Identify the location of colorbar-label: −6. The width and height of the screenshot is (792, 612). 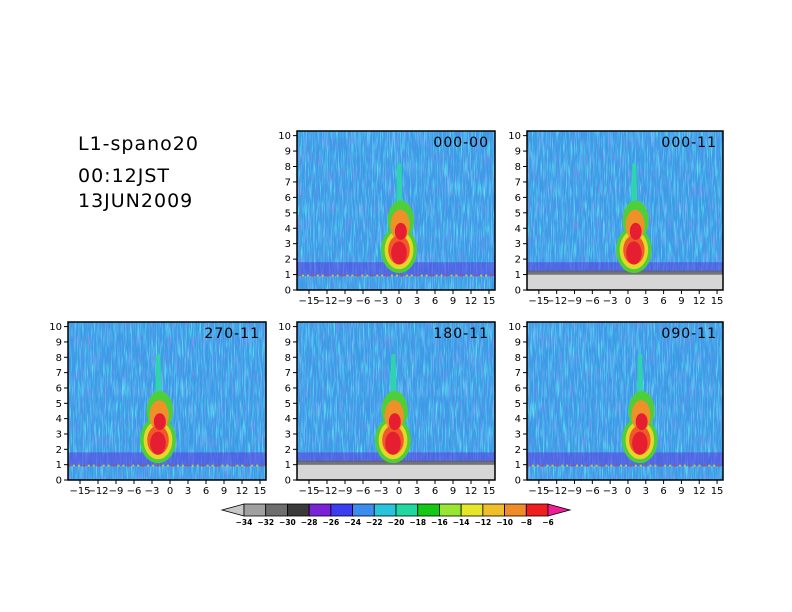
(548, 522).